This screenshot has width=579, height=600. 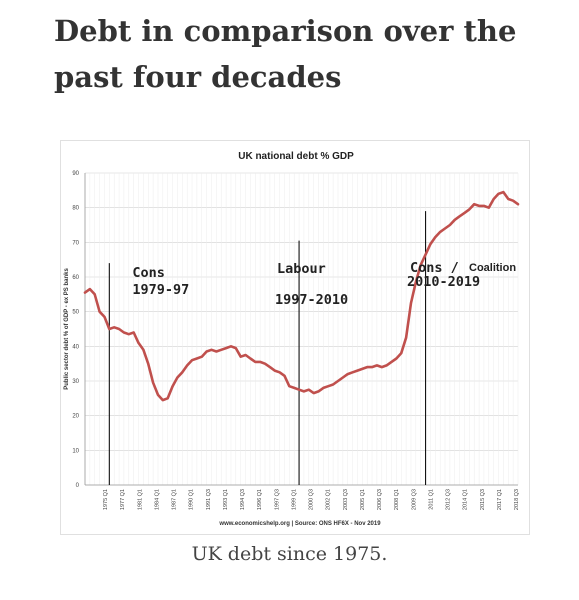 I want to click on x-tick-label: 2008 Q1, so click(x=397, y=499).